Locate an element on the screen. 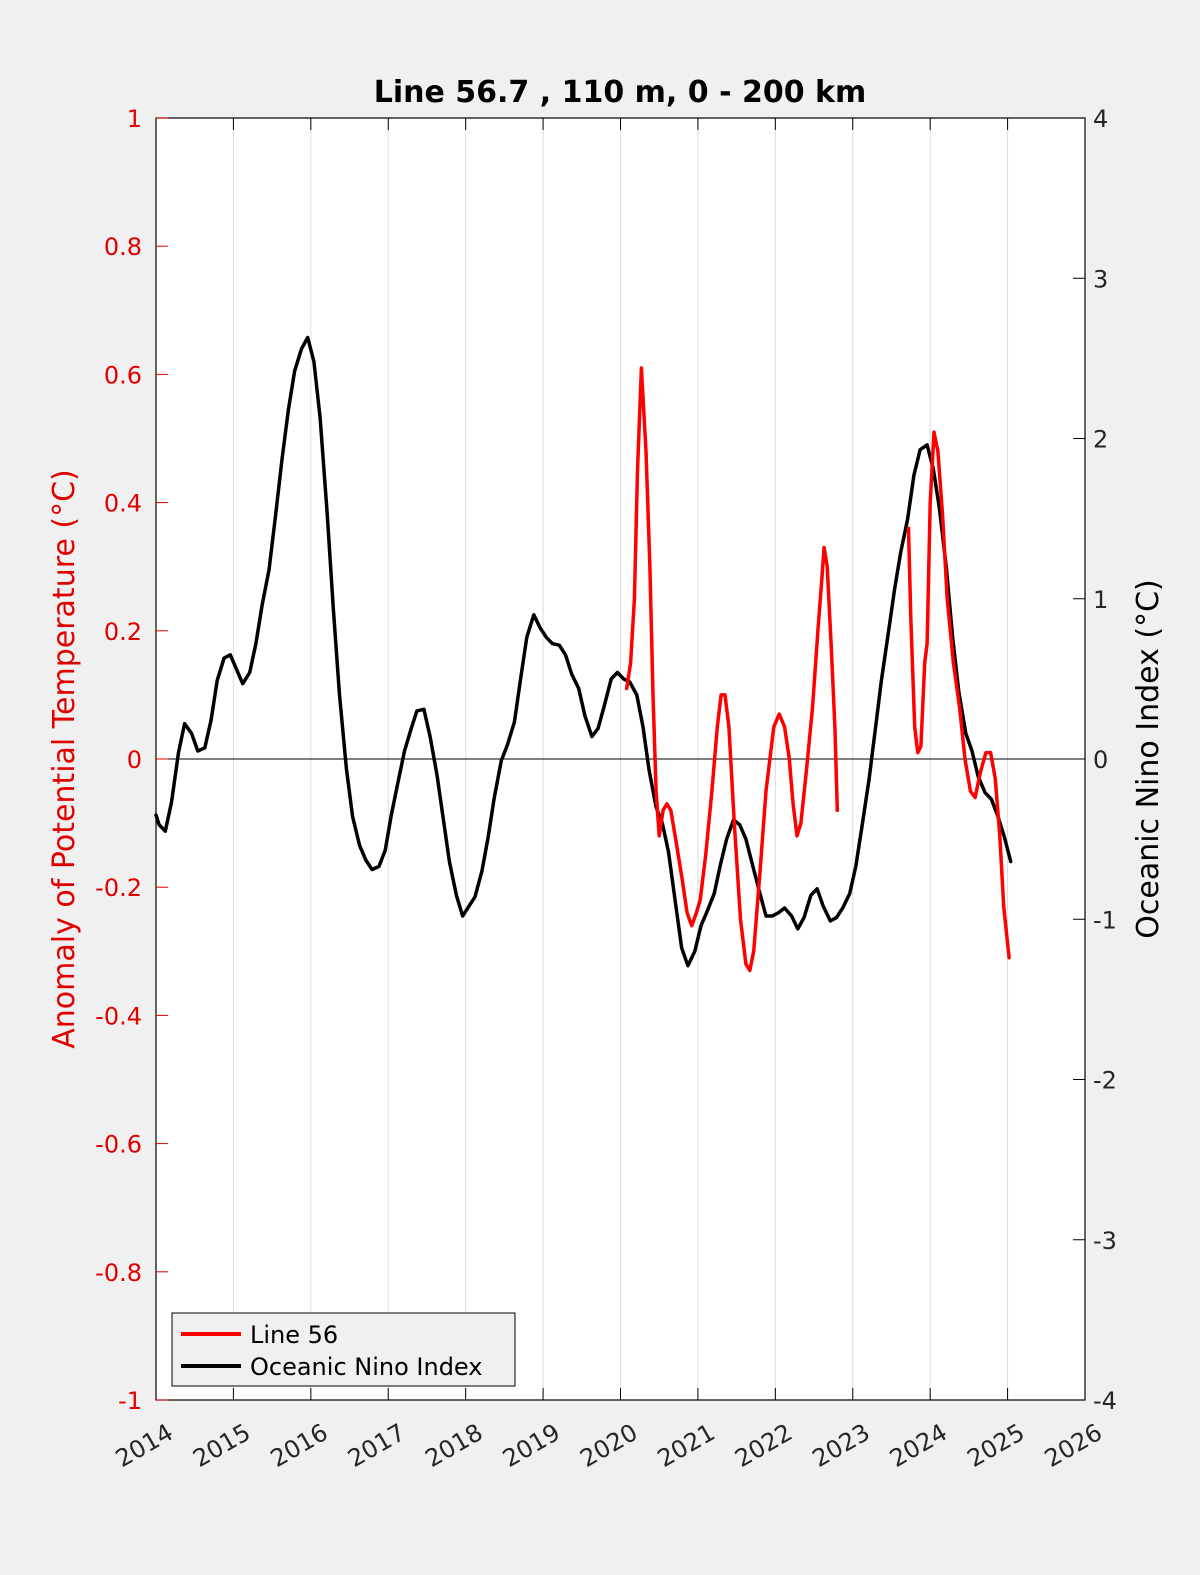 This screenshot has height=1575, width=1200. right-y-tick-label: -3 is located at coordinates (1105, 1241).